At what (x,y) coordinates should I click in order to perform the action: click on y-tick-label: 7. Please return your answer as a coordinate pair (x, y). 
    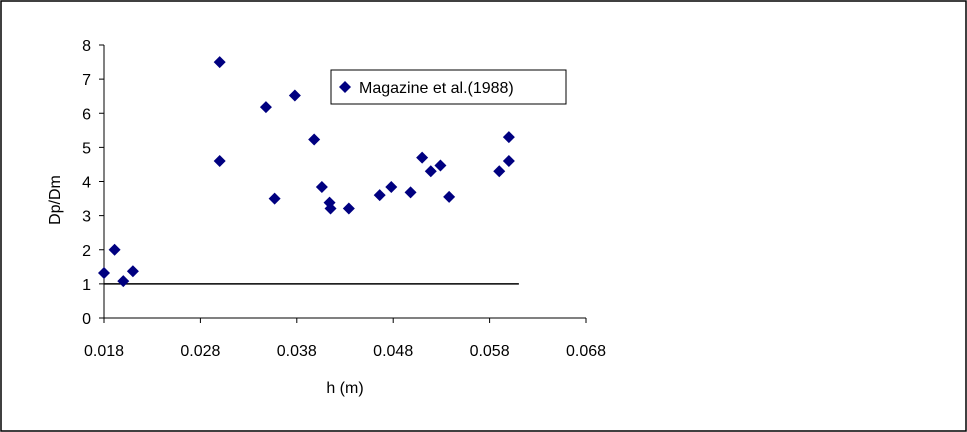
    Looking at the image, I should click on (86, 80).